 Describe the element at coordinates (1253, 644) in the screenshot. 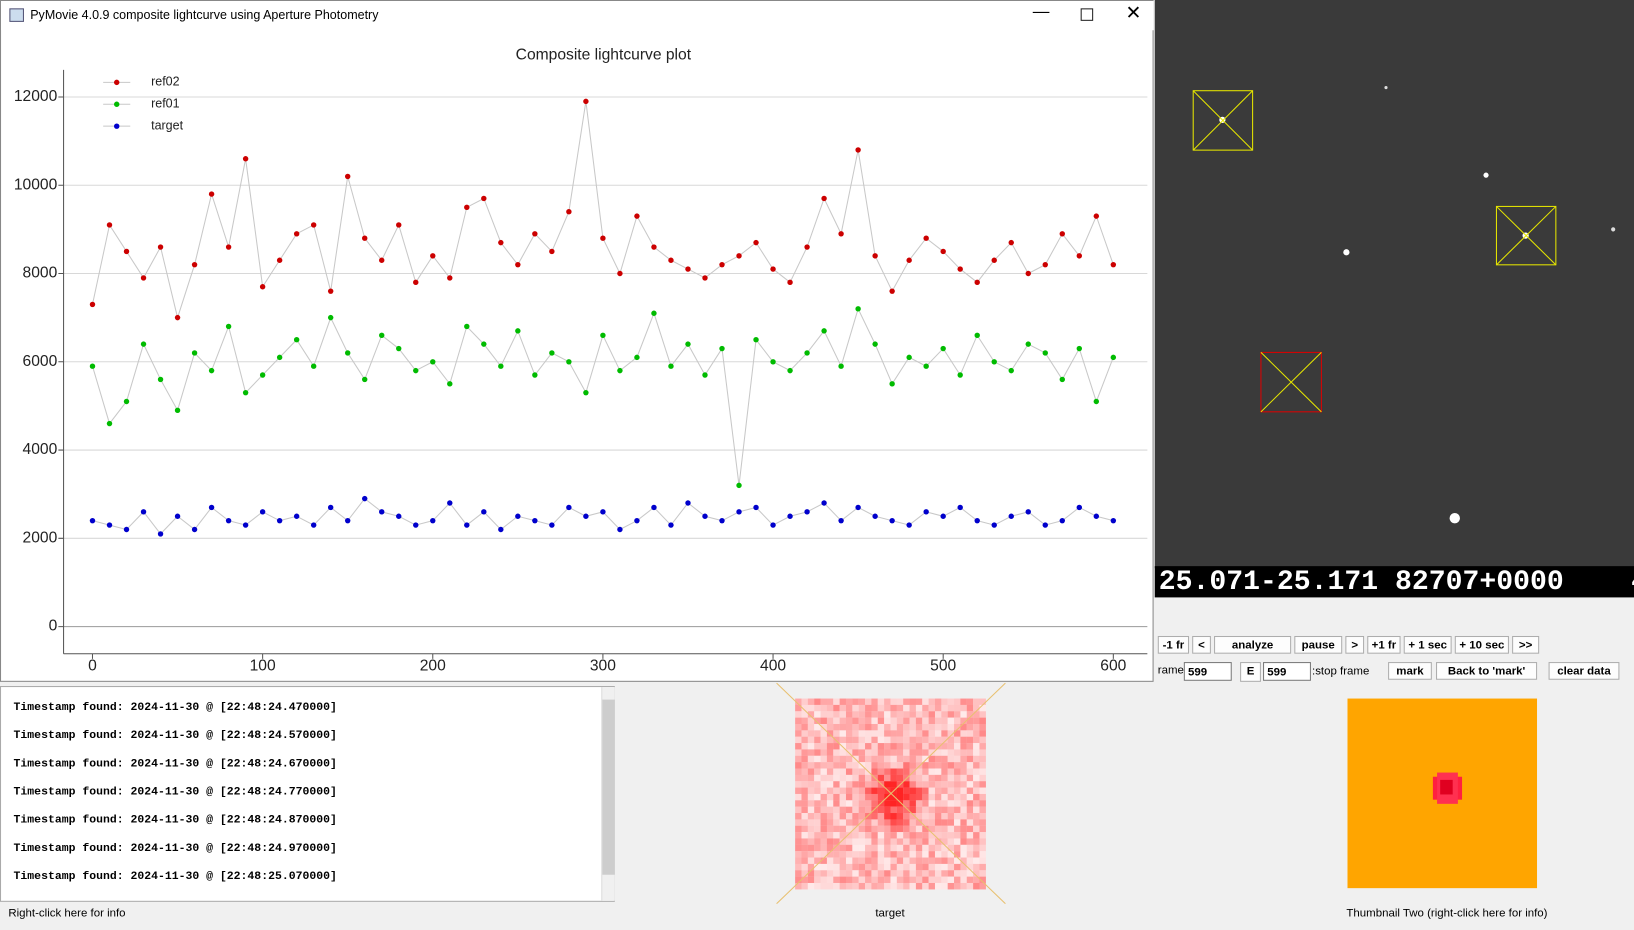

I see `nav-button: analyze` at that location.